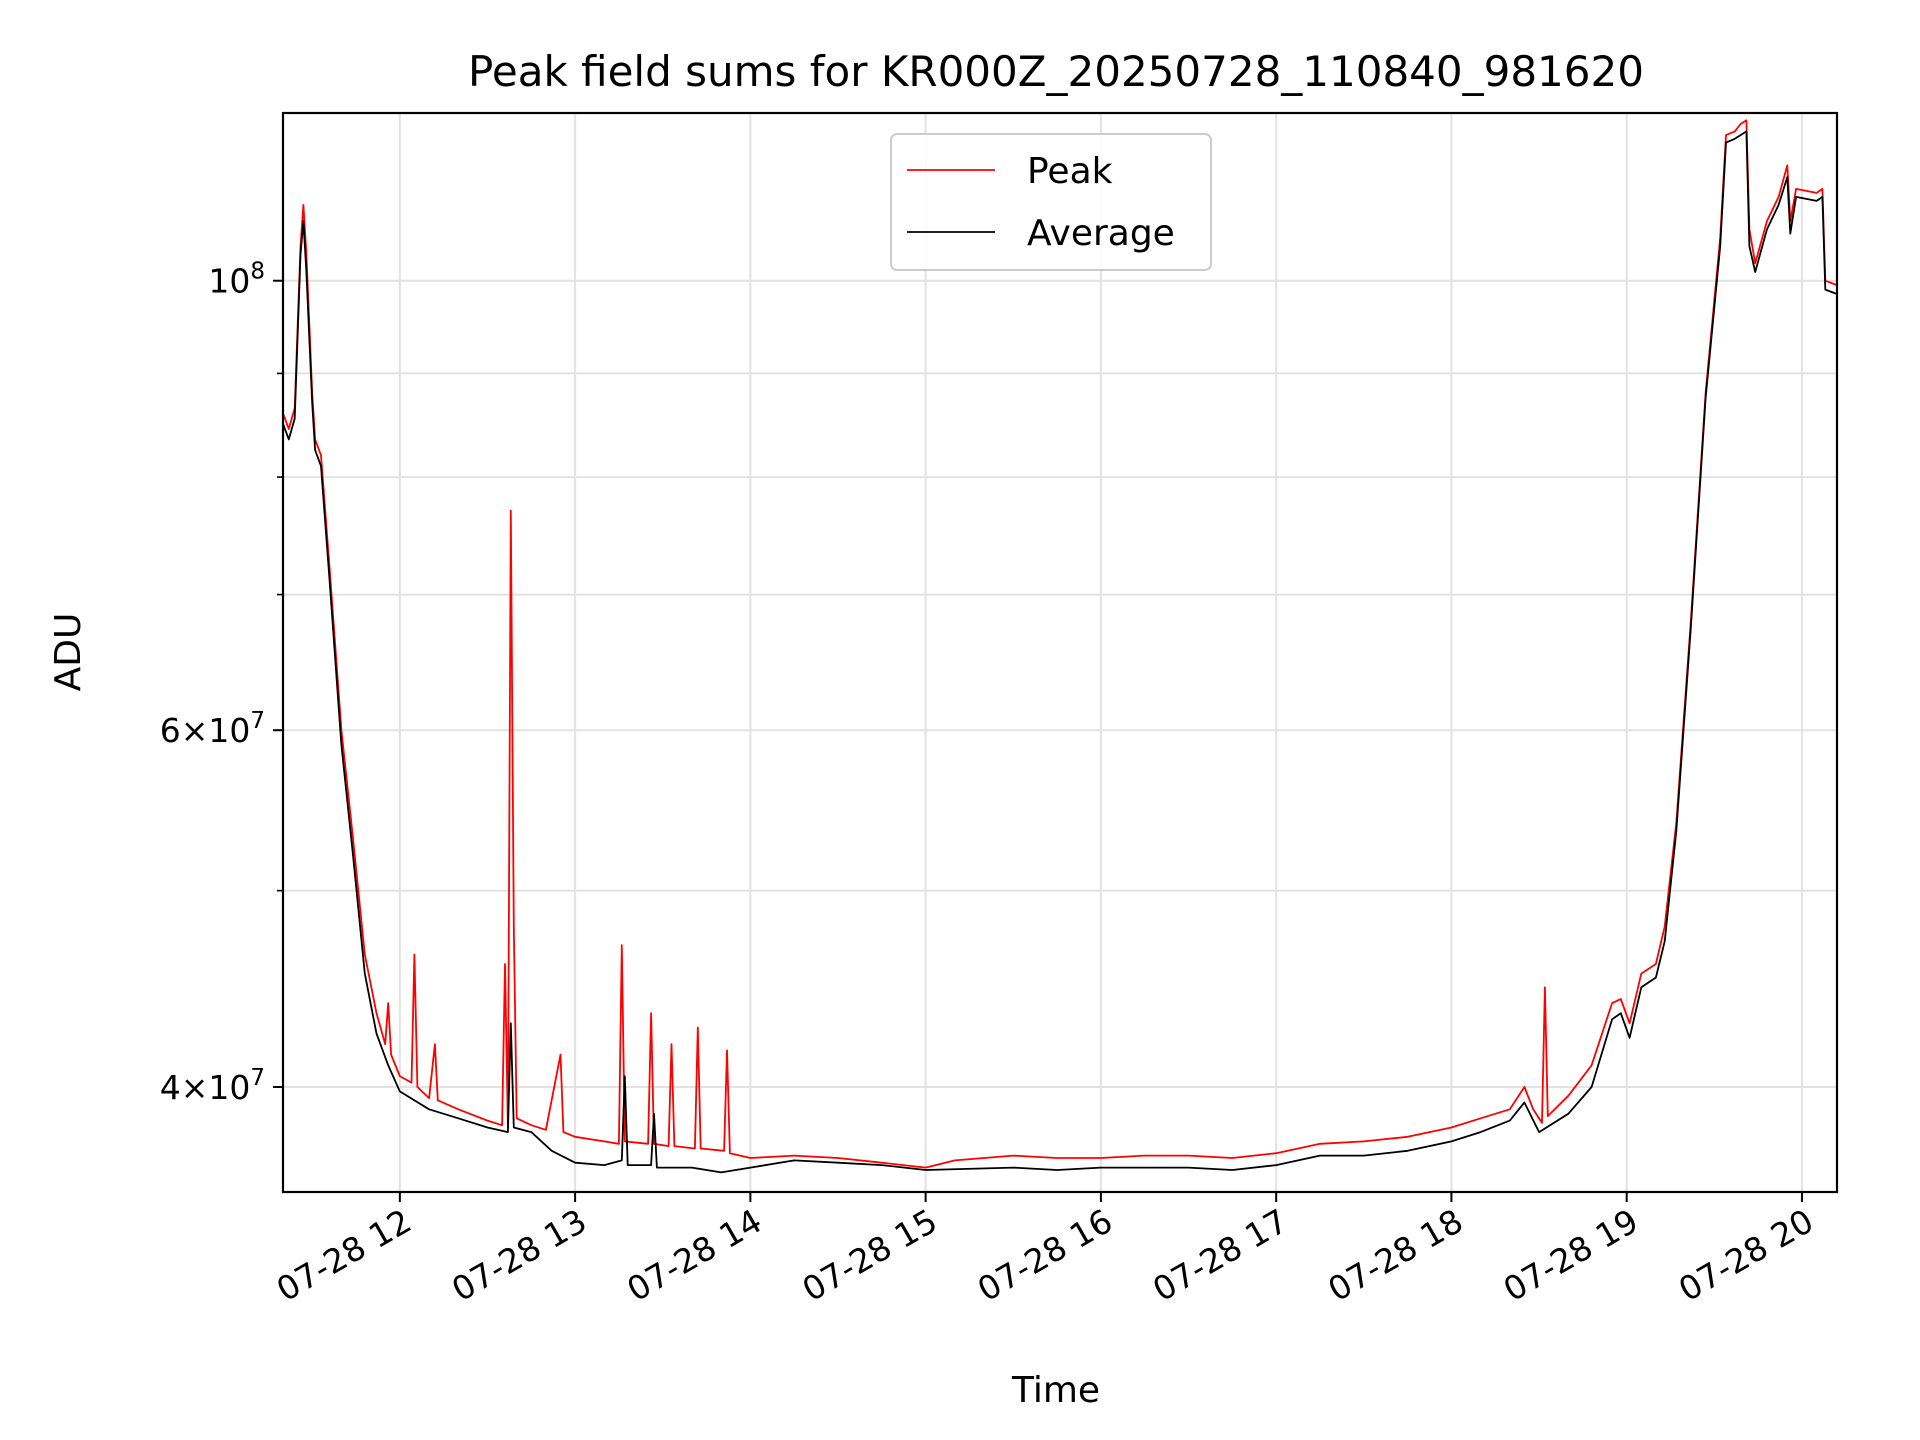 The height and width of the screenshot is (1440, 1920). I want to click on legend-label-average: Average, so click(1101, 233).